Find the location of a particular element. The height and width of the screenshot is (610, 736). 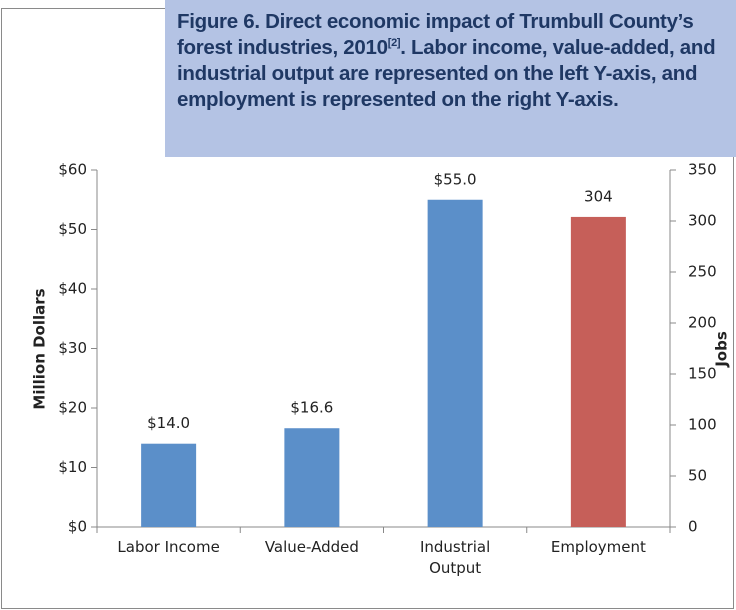

y2-tick-label: 50 is located at coordinates (697, 476).